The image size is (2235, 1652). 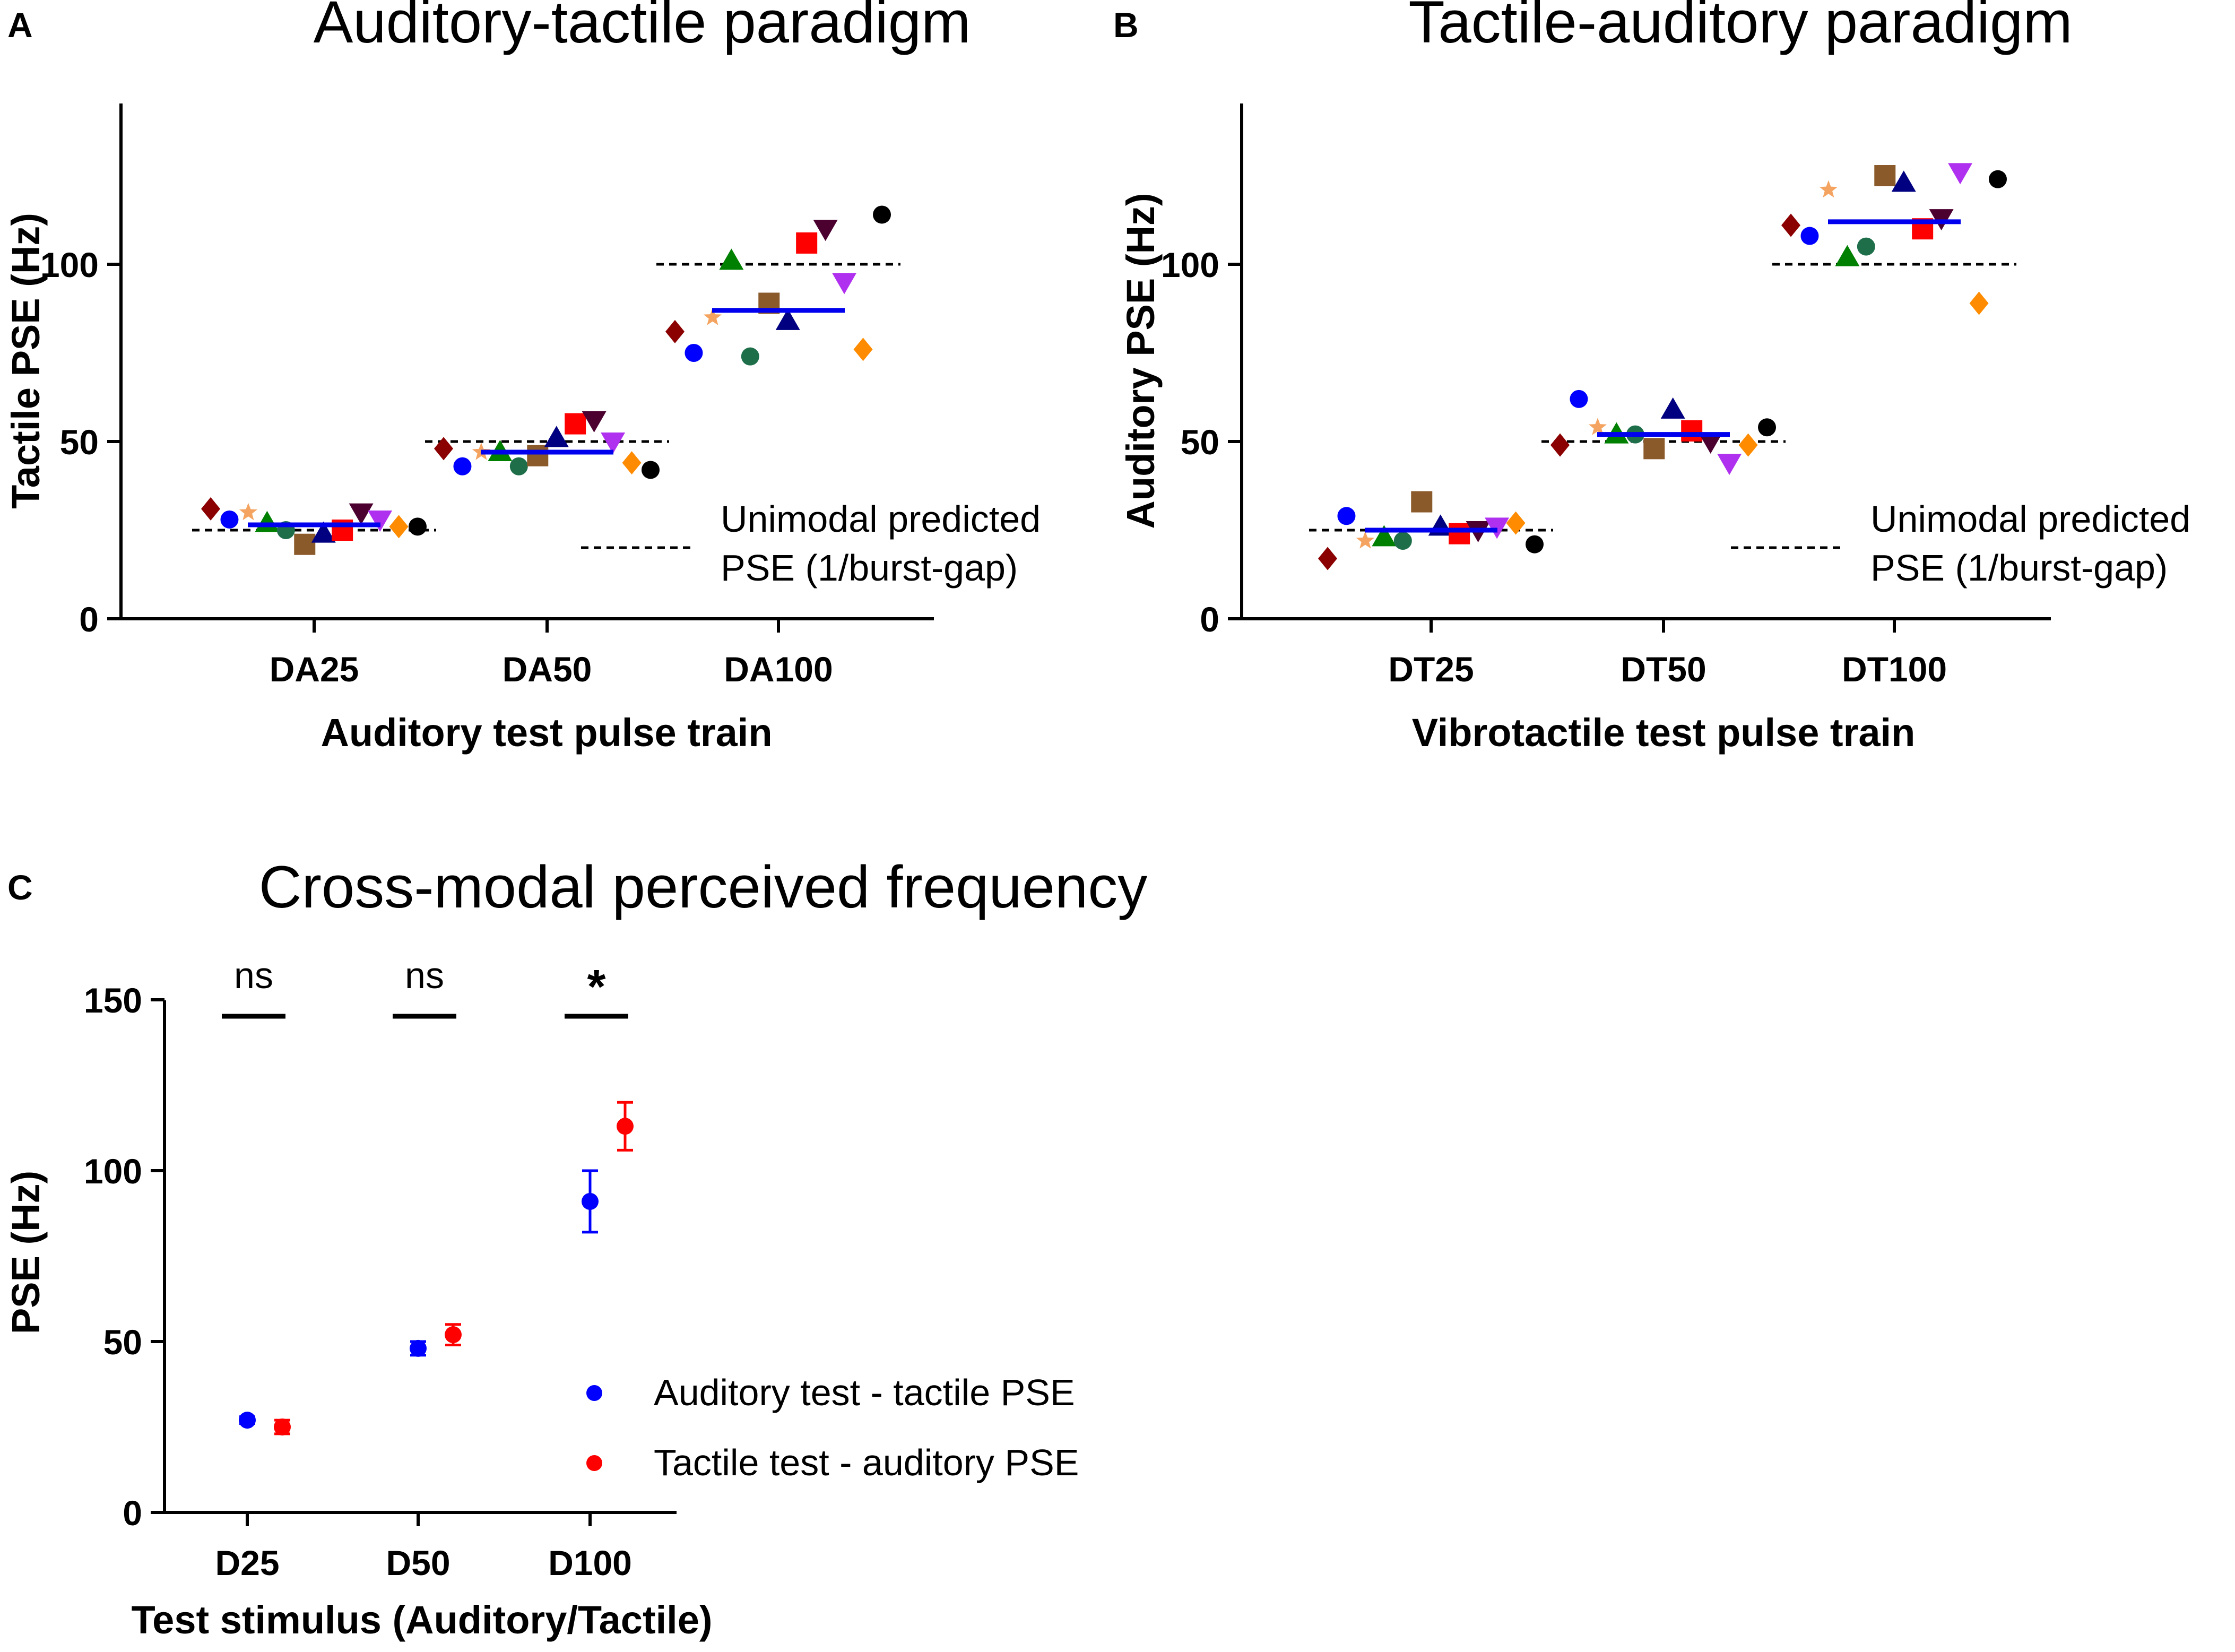 What do you see at coordinates (26, 361) in the screenshot?
I see `panel-a-y-axis-label: Tactile PSE (Hz)` at bounding box center [26, 361].